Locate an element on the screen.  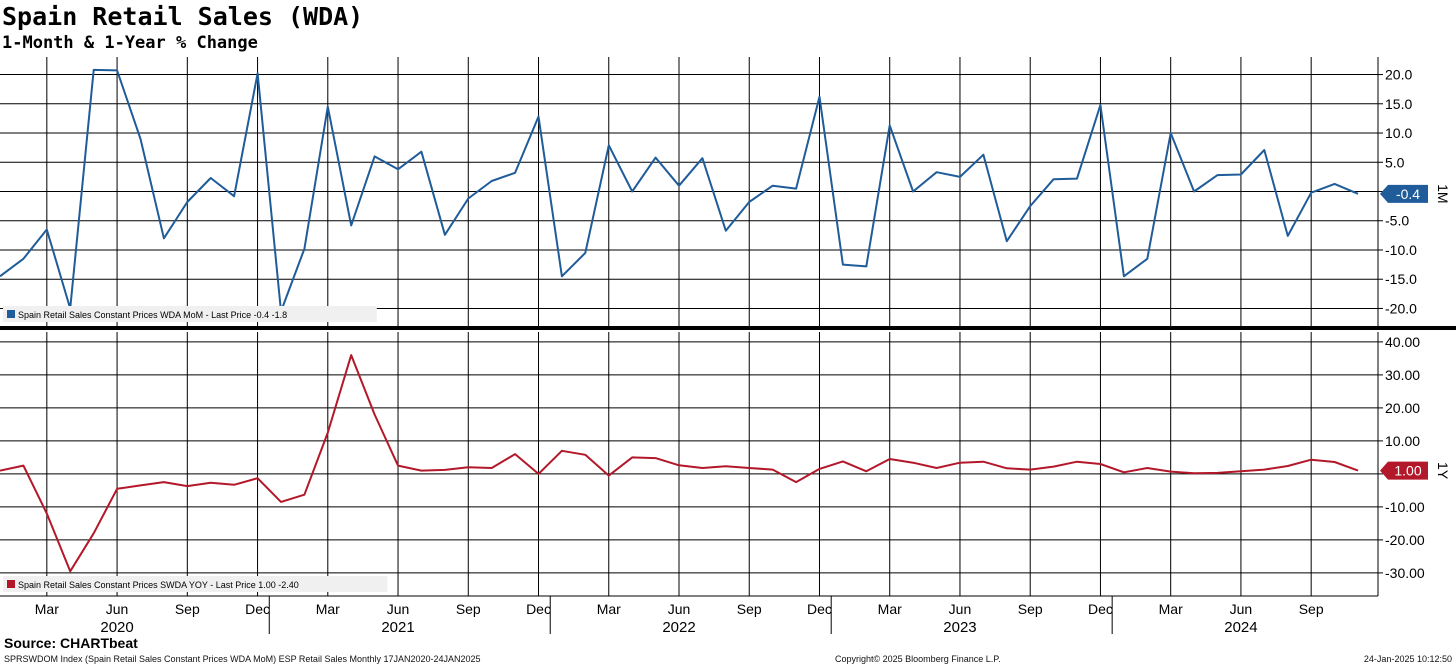
top-ytick-label: -15.0 is located at coordinates (1401, 279).